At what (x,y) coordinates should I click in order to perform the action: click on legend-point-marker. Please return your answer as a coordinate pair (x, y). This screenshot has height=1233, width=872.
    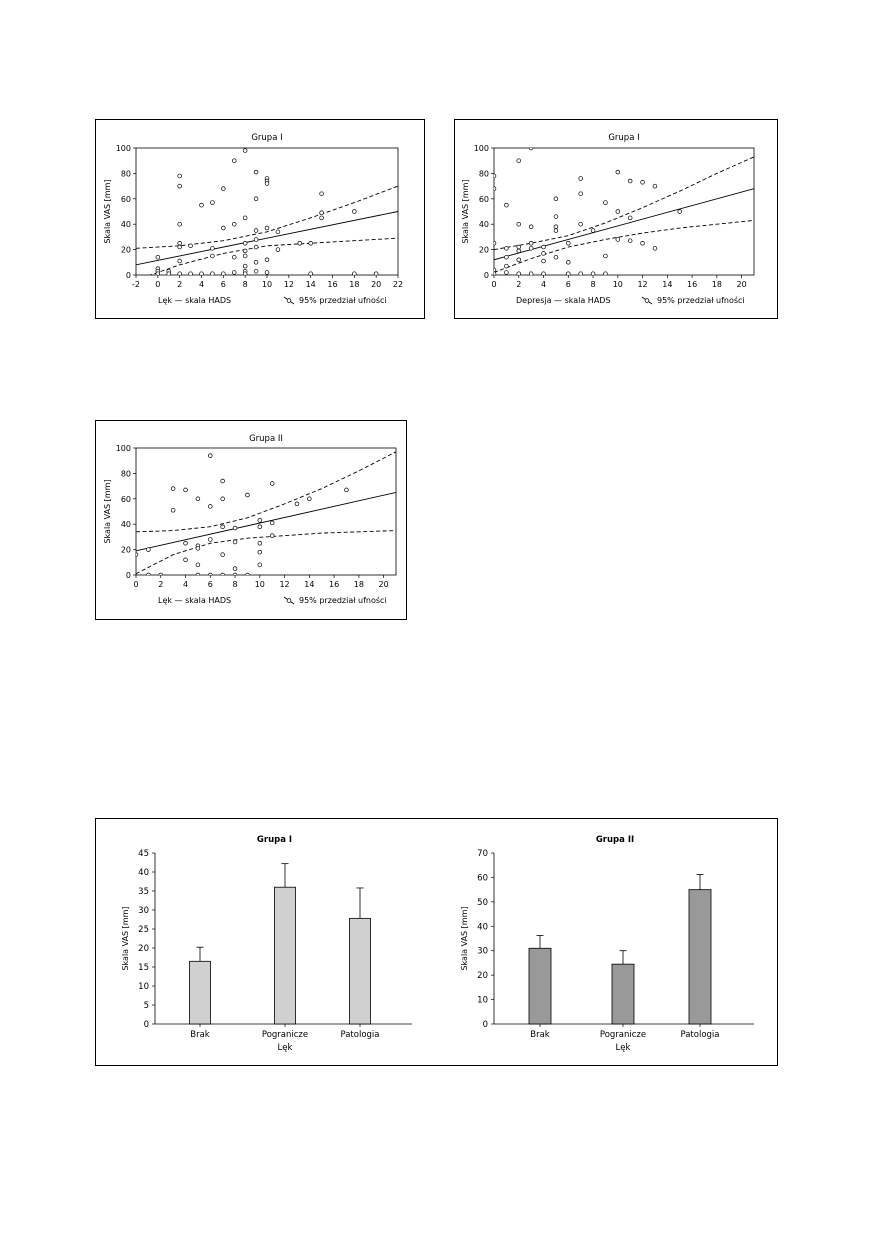
    Looking at the image, I should click on (289, 300).